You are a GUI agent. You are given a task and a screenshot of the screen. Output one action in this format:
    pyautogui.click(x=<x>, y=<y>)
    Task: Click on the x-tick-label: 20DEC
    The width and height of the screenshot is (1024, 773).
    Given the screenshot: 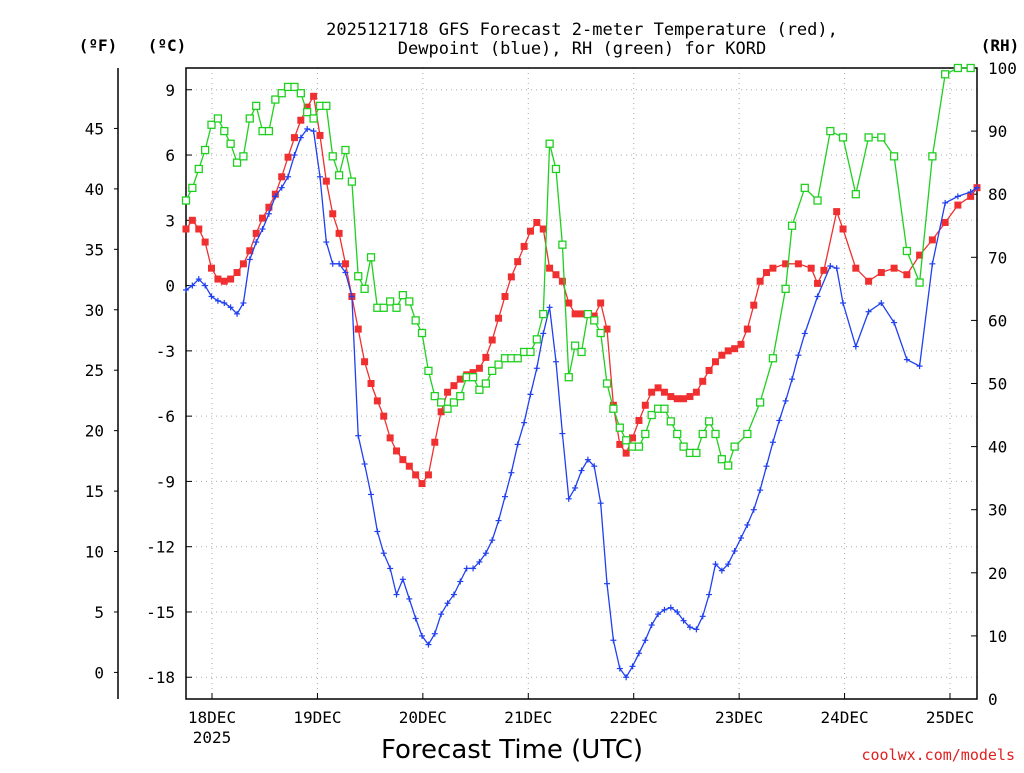 What is the action you would take?
    pyautogui.click(x=423, y=717)
    